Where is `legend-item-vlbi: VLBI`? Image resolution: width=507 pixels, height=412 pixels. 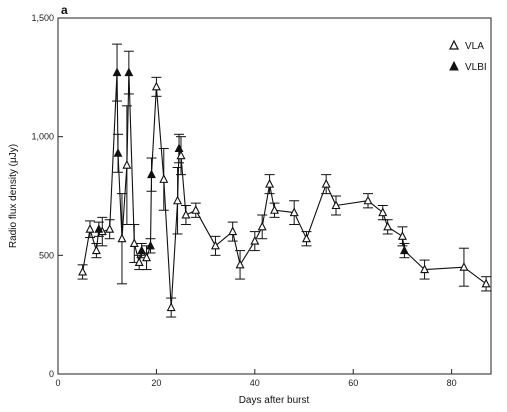
legend-item-vlbi: VLBI is located at coordinates (468, 66).